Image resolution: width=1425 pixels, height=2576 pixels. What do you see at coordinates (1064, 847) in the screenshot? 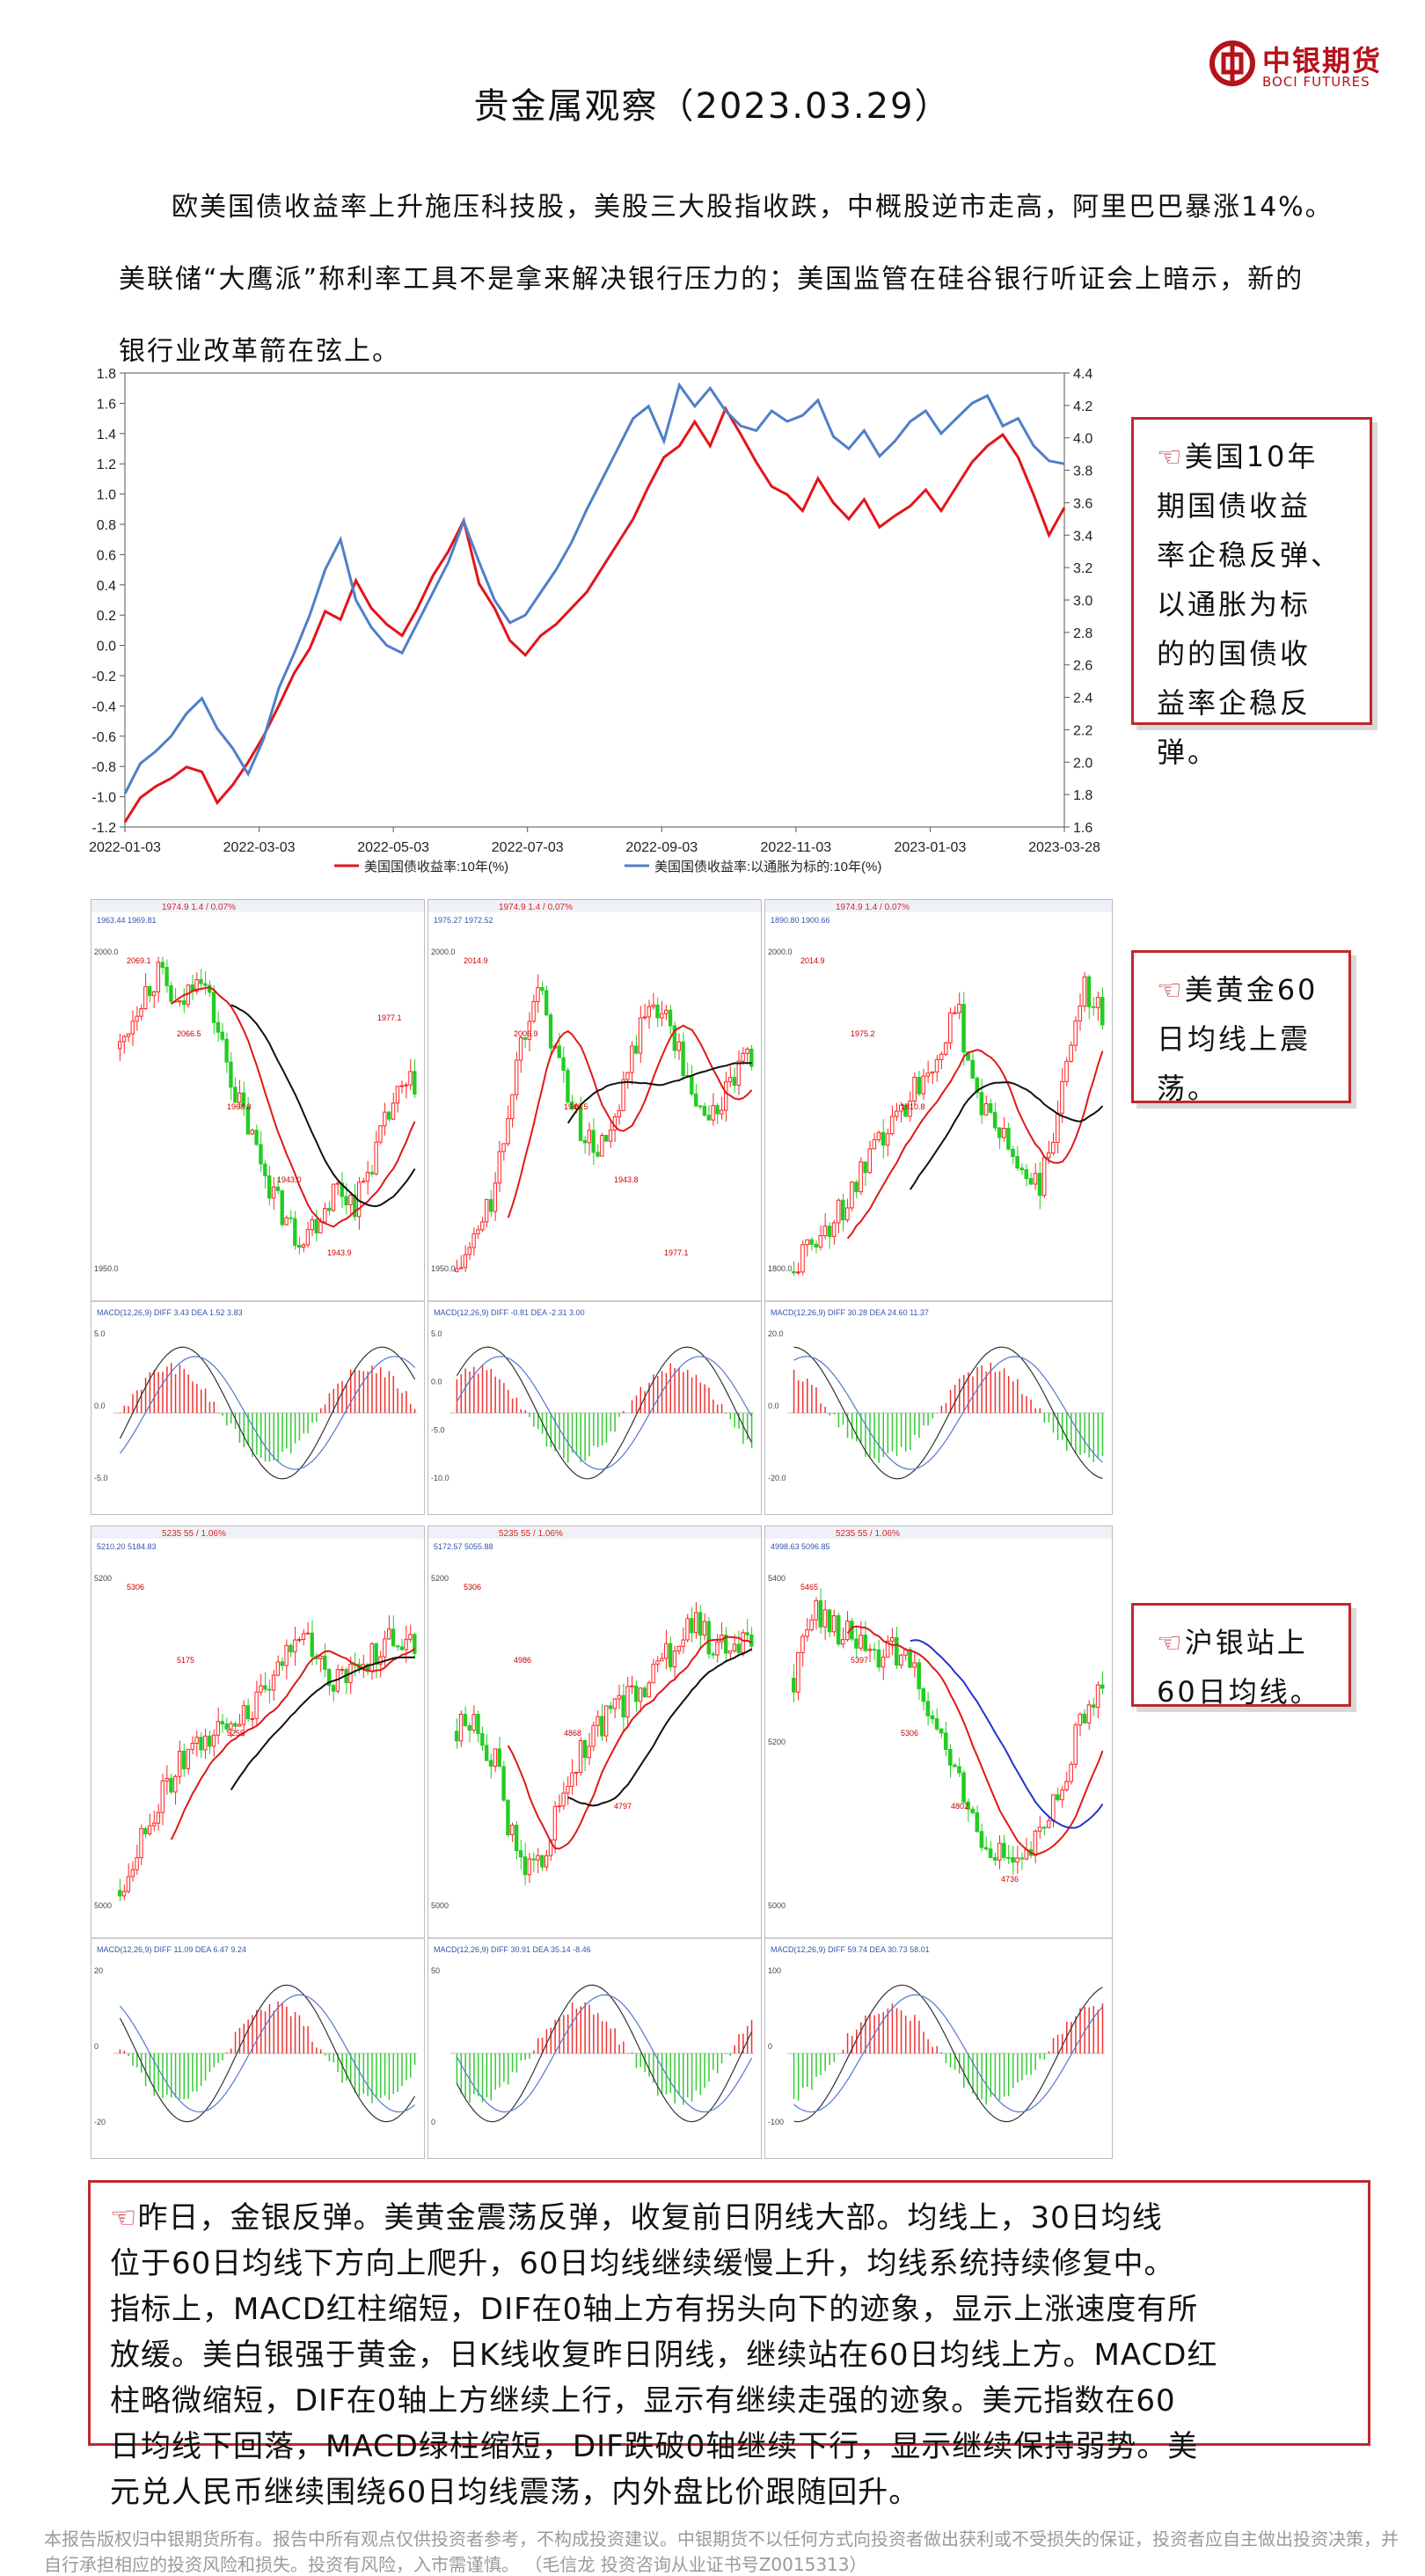
I see `x-tick-label: 2023-03-28` at bounding box center [1064, 847].